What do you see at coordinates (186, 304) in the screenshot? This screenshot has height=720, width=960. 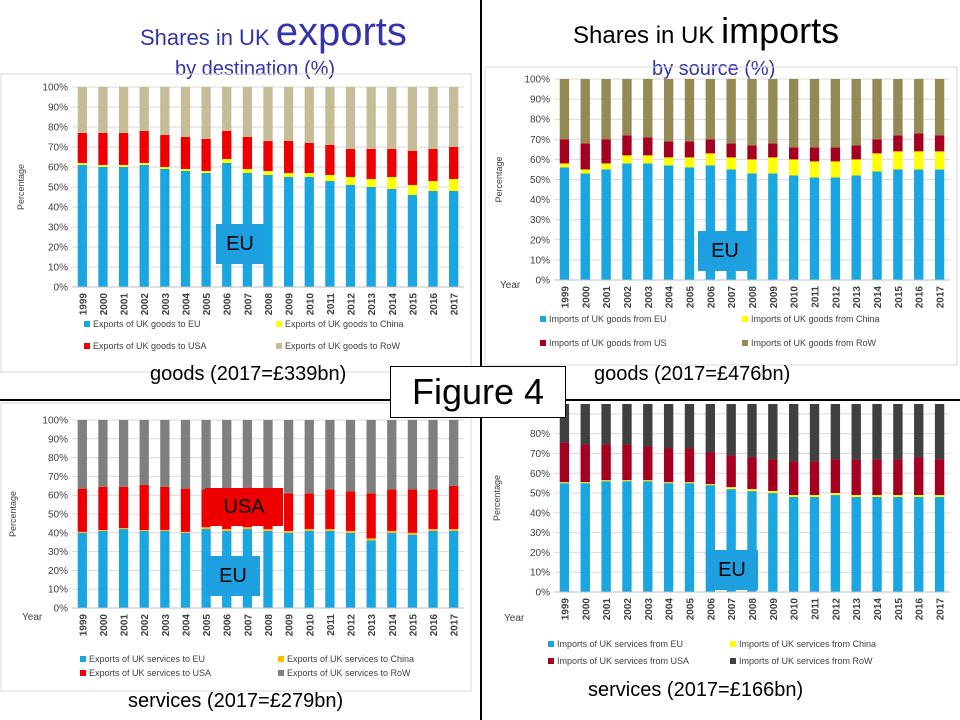 I see `x-tick-label: 2004` at bounding box center [186, 304].